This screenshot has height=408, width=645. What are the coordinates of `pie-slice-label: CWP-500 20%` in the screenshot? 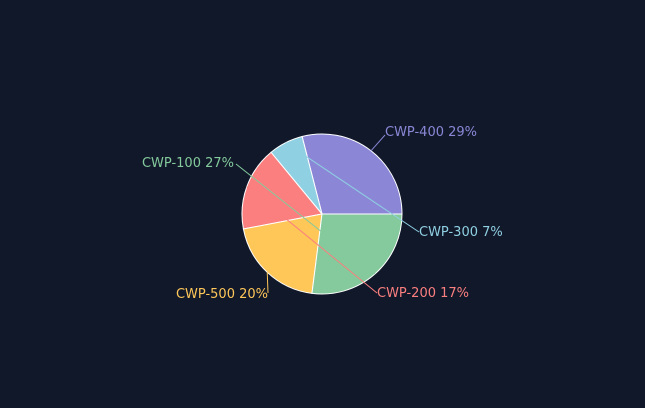 It's located at (222, 294).